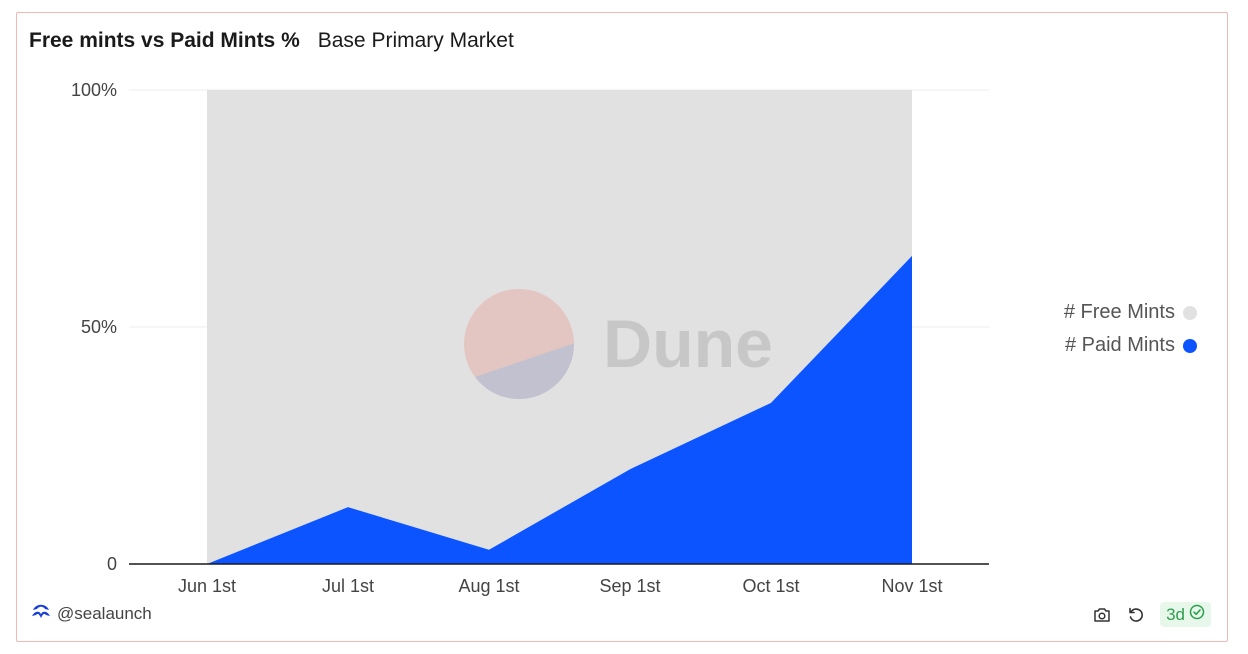 This screenshot has height=654, width=1248. What do you see at coordinates (629, 586) in the screenshot?
I see `x-tick-label: Sep 1st` at bounding box center [629, 586].